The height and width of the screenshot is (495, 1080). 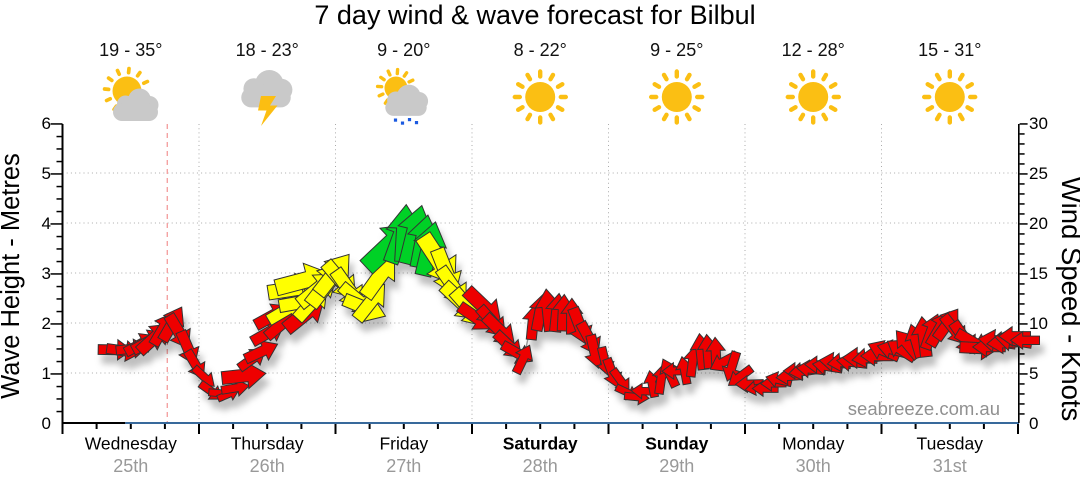 What do you see at coordinates (813, 466) in the screenshot?
I see `svg-text: 30th` at bounding box center [813, 466].